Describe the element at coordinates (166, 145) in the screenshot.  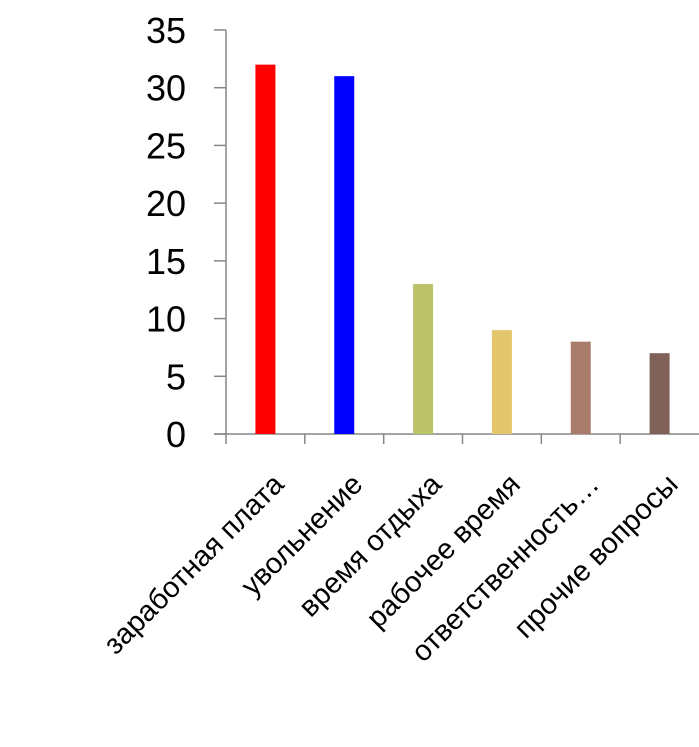
I see `y-tick-label: 25` at that location.